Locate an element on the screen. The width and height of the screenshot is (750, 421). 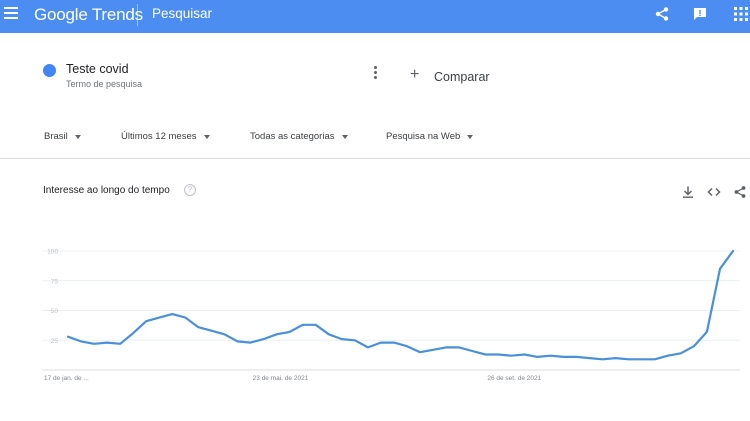
period-filter-label: Últimos 12 meses is located at coordinates (159, 136).